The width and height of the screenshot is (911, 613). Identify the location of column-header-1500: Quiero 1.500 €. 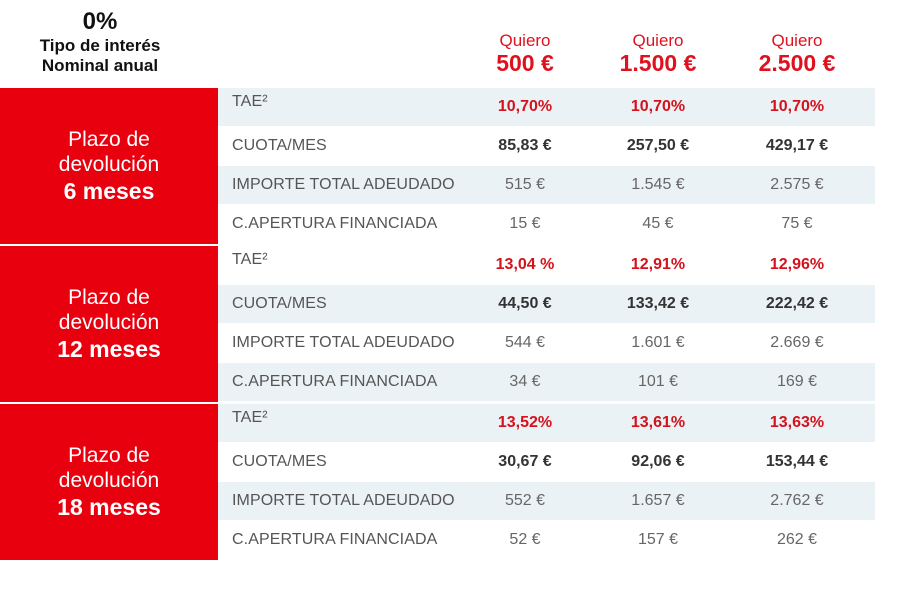
(658, 54).